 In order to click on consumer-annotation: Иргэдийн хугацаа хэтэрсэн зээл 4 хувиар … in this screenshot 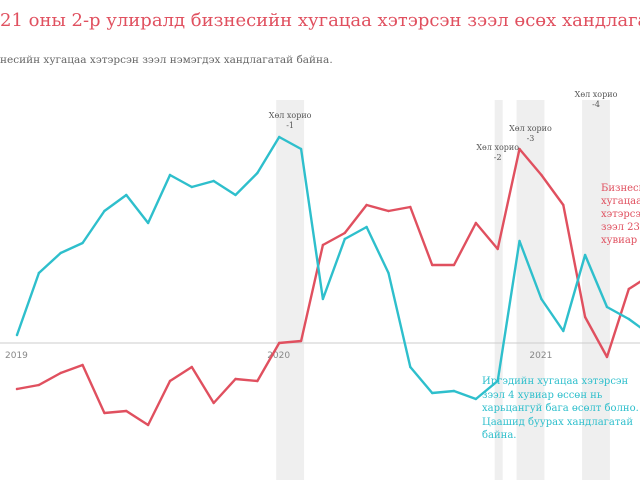, I will do `click(560, 408)`.